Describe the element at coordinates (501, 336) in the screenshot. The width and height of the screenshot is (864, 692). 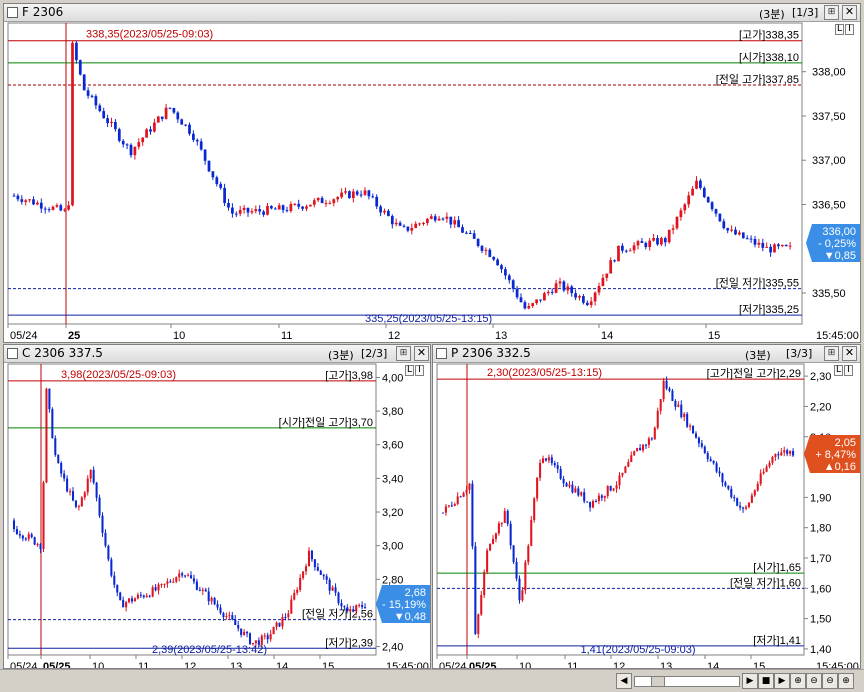
I see `x-axis-label: 13` at that location.